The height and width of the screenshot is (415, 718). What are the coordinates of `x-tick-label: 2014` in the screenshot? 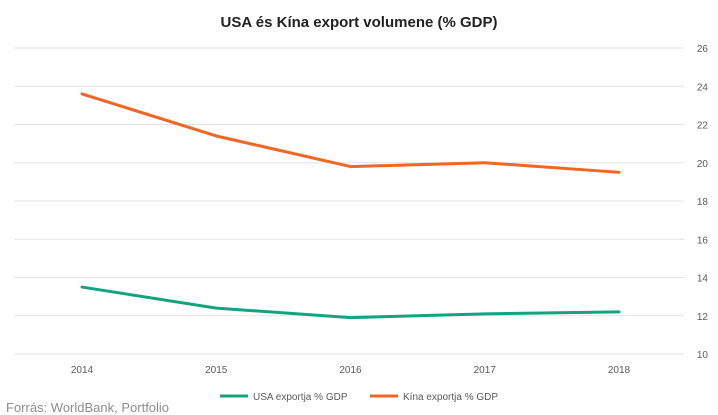 It's located at (82, 370).